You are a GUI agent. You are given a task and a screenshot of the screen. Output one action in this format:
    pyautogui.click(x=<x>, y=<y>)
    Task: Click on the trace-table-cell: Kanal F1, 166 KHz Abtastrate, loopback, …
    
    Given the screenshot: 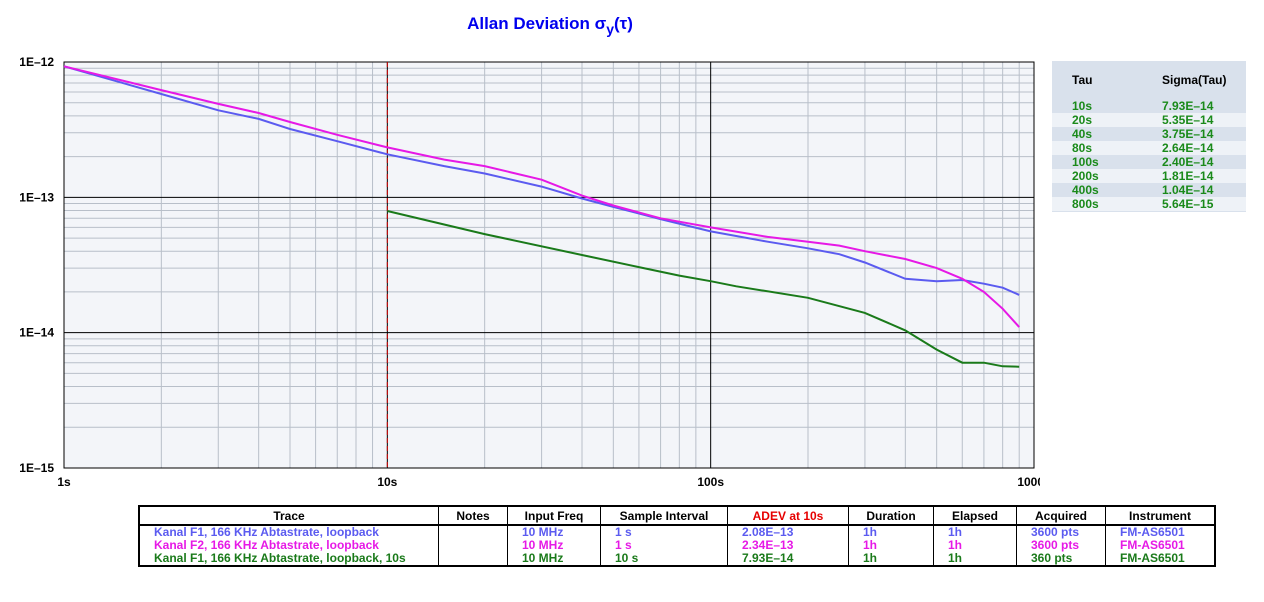 What is the action you would take?
    pyautogui.click(x=288, y=559)
    